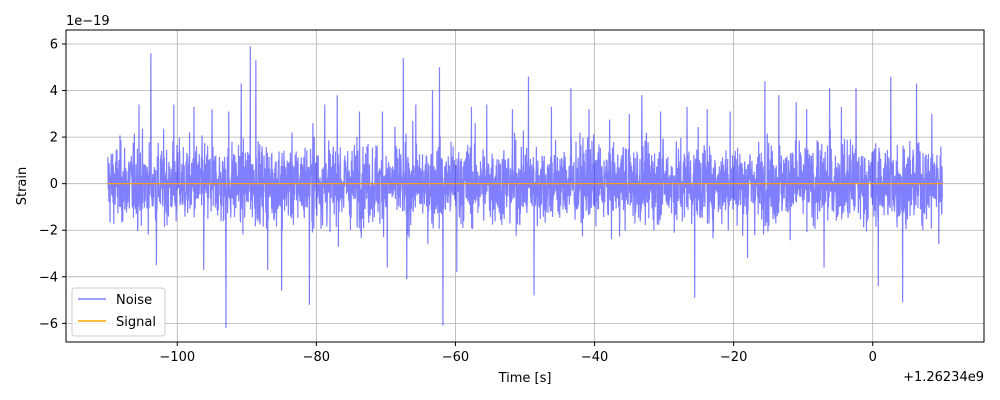  I want to click on legend-box, so click(118, 312).